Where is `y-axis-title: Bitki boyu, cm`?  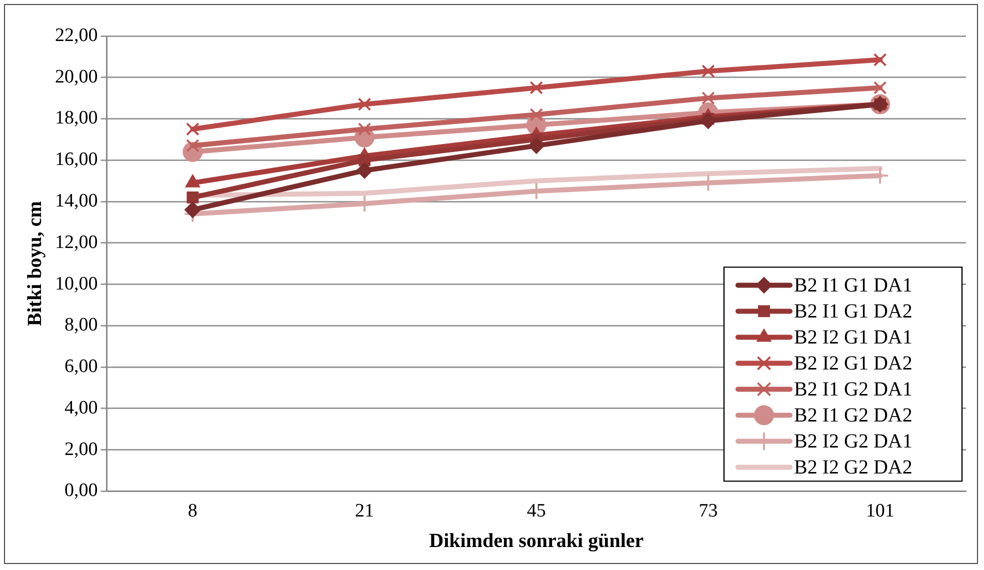 y-axis-title: Bitki boyu, cm is located at coordinates (35, 263).